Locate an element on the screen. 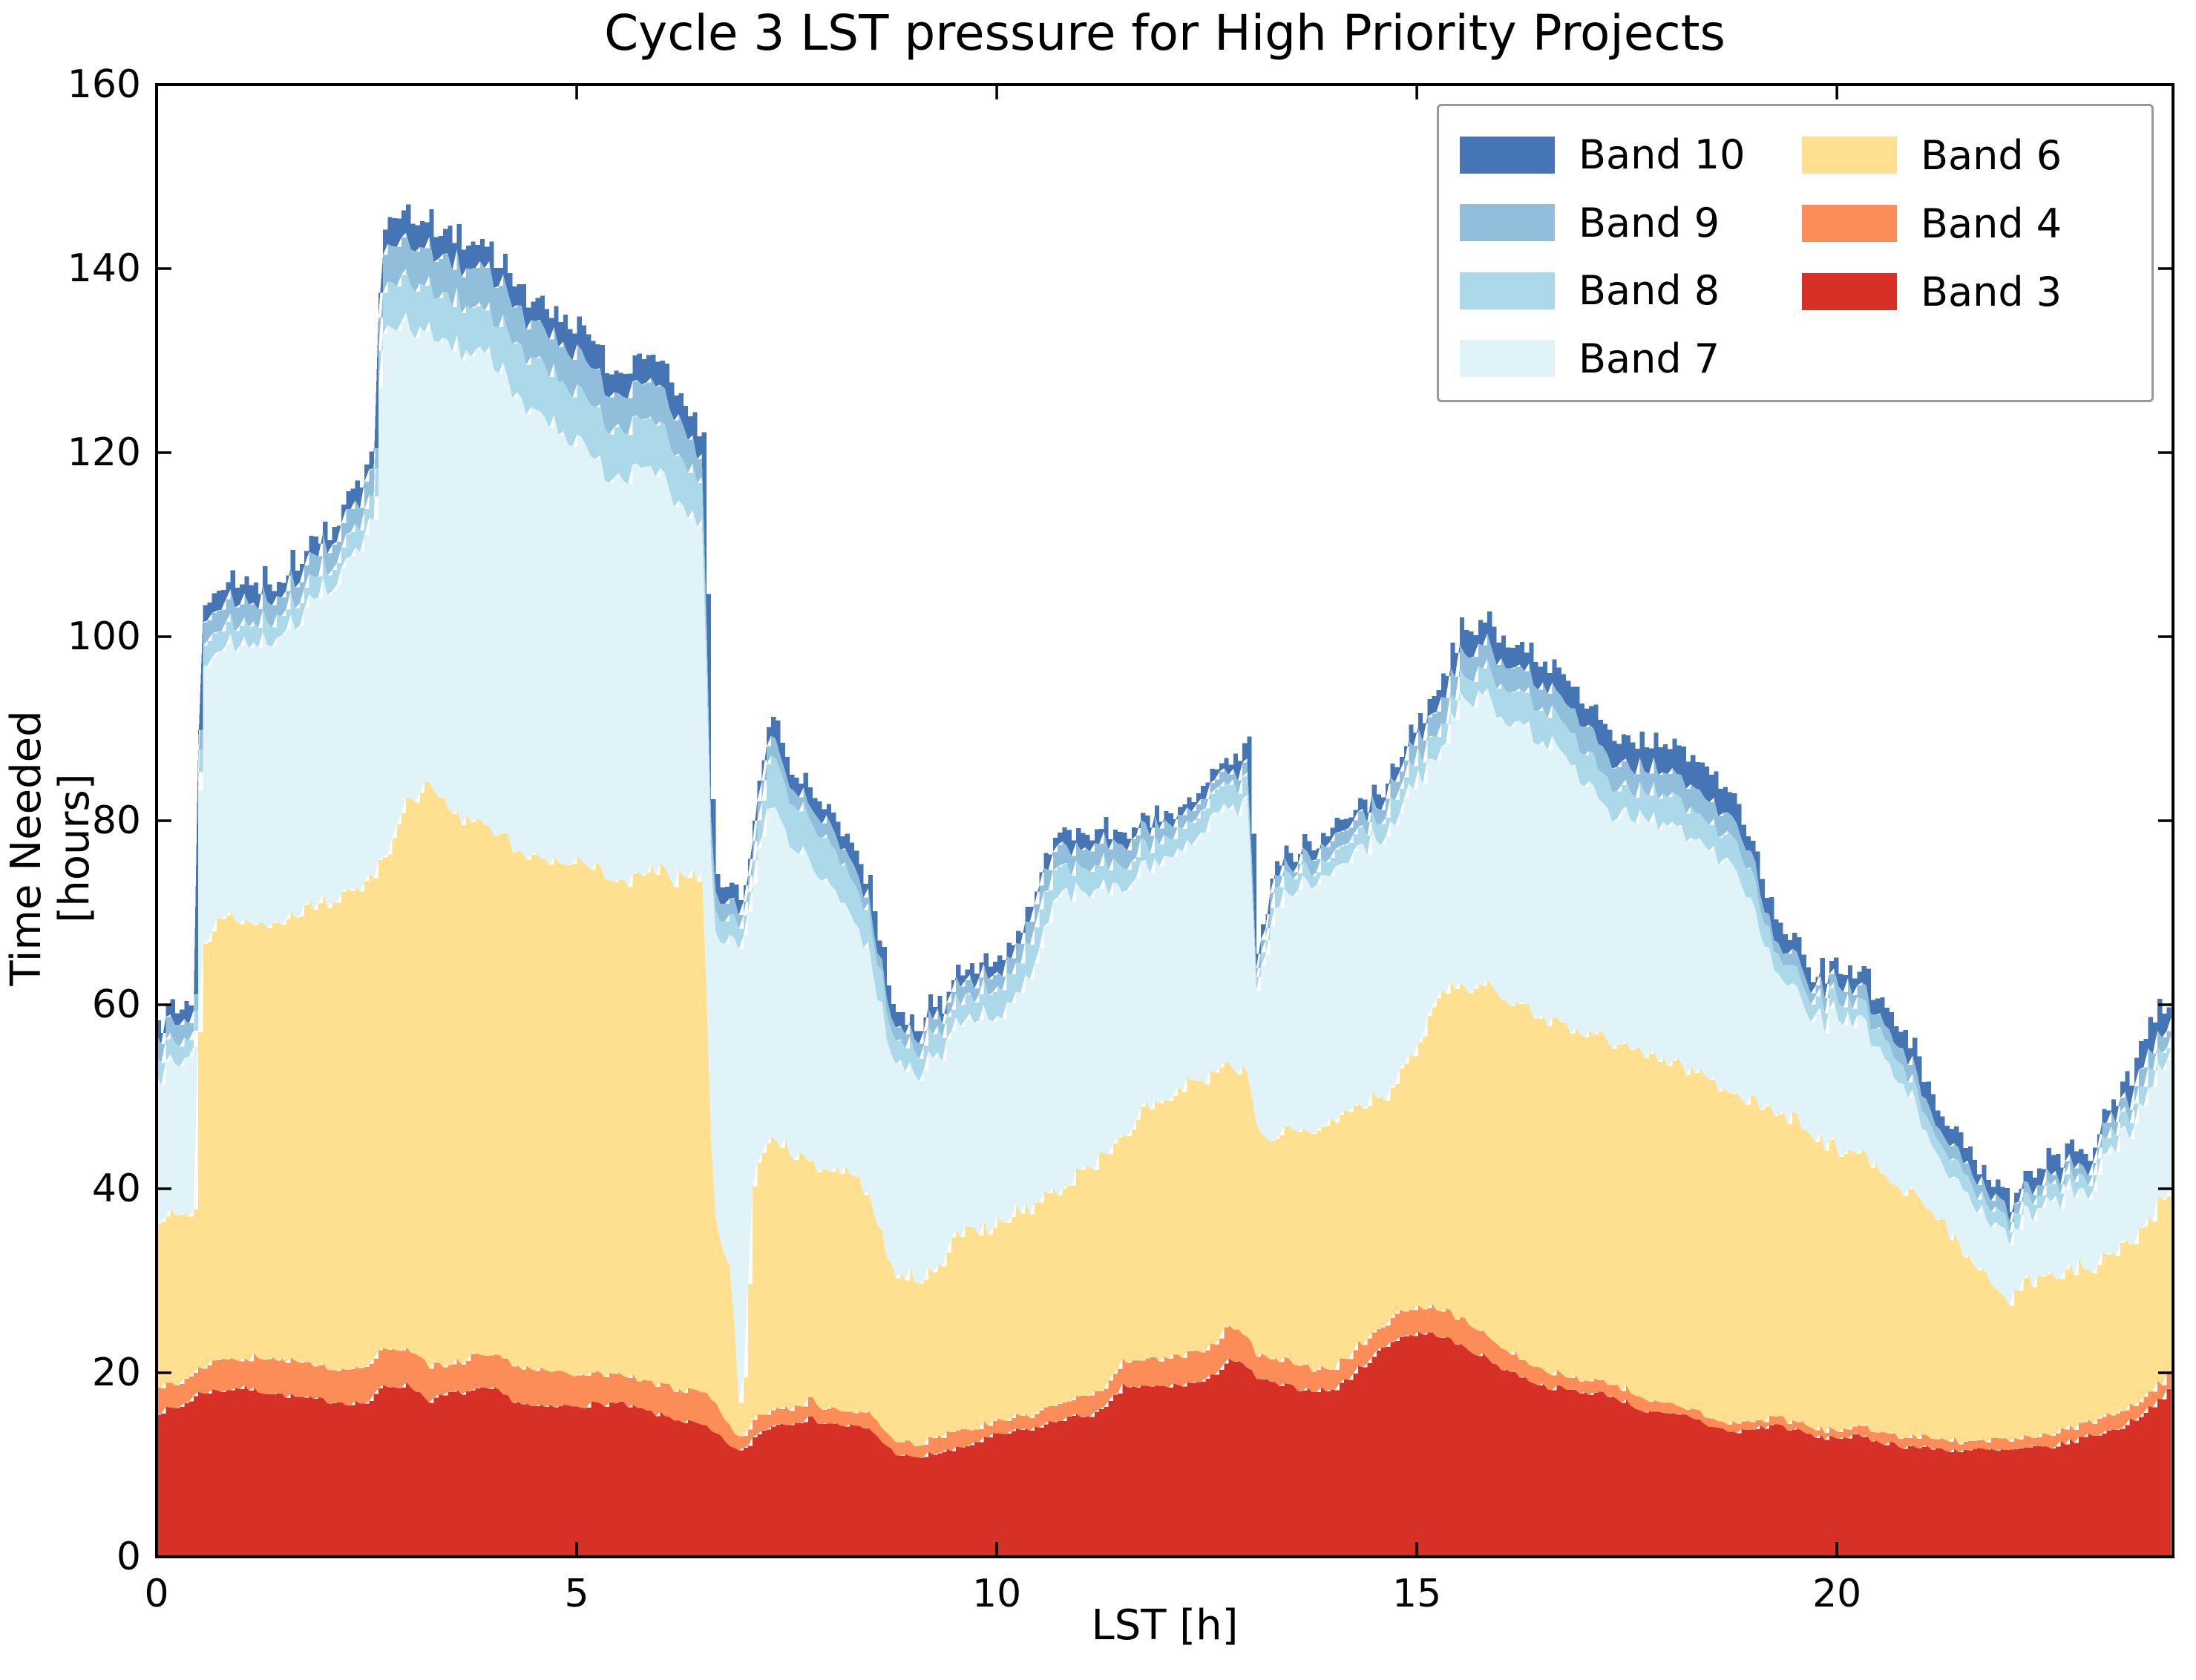 This screenshot has height=1680, width=2196. legend-item-band-10: Band 10 is located at coordinates (1631, 155).